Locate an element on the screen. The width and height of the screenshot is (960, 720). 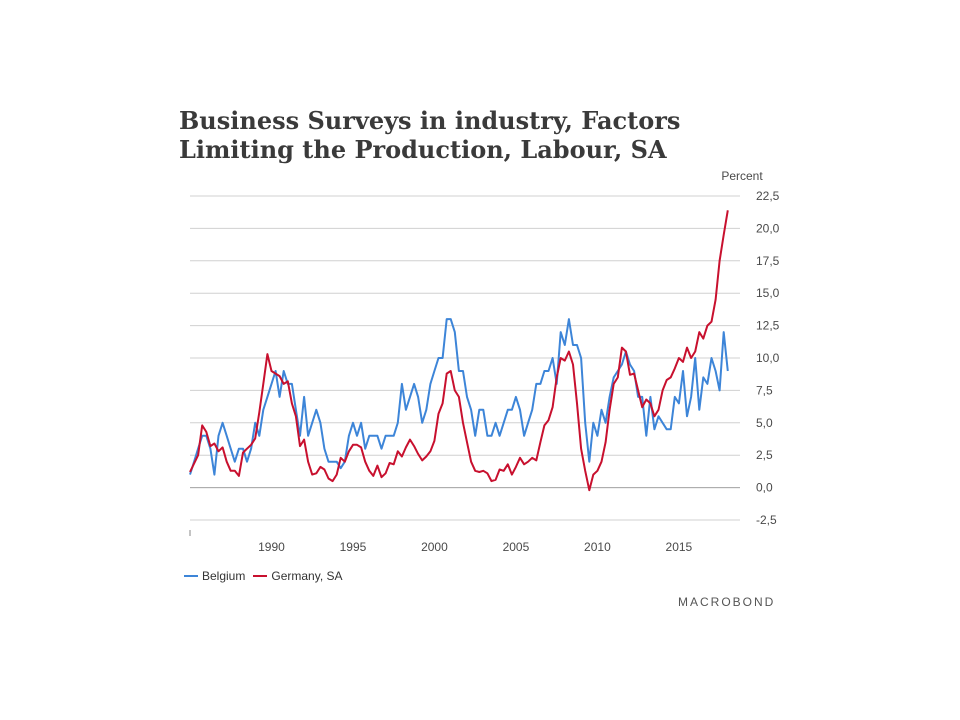
y-tick-label: 17,5 is located at coordinates (768, 261).